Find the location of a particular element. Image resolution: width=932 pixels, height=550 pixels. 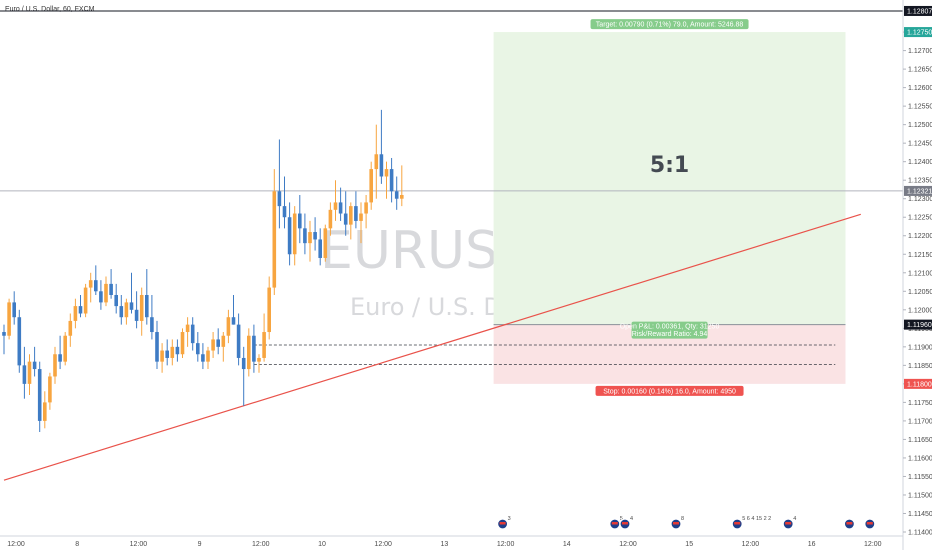

economic-events: 3 5 4 8 5 6 4 15 2 2 4 is located at coordinates (686, 523).